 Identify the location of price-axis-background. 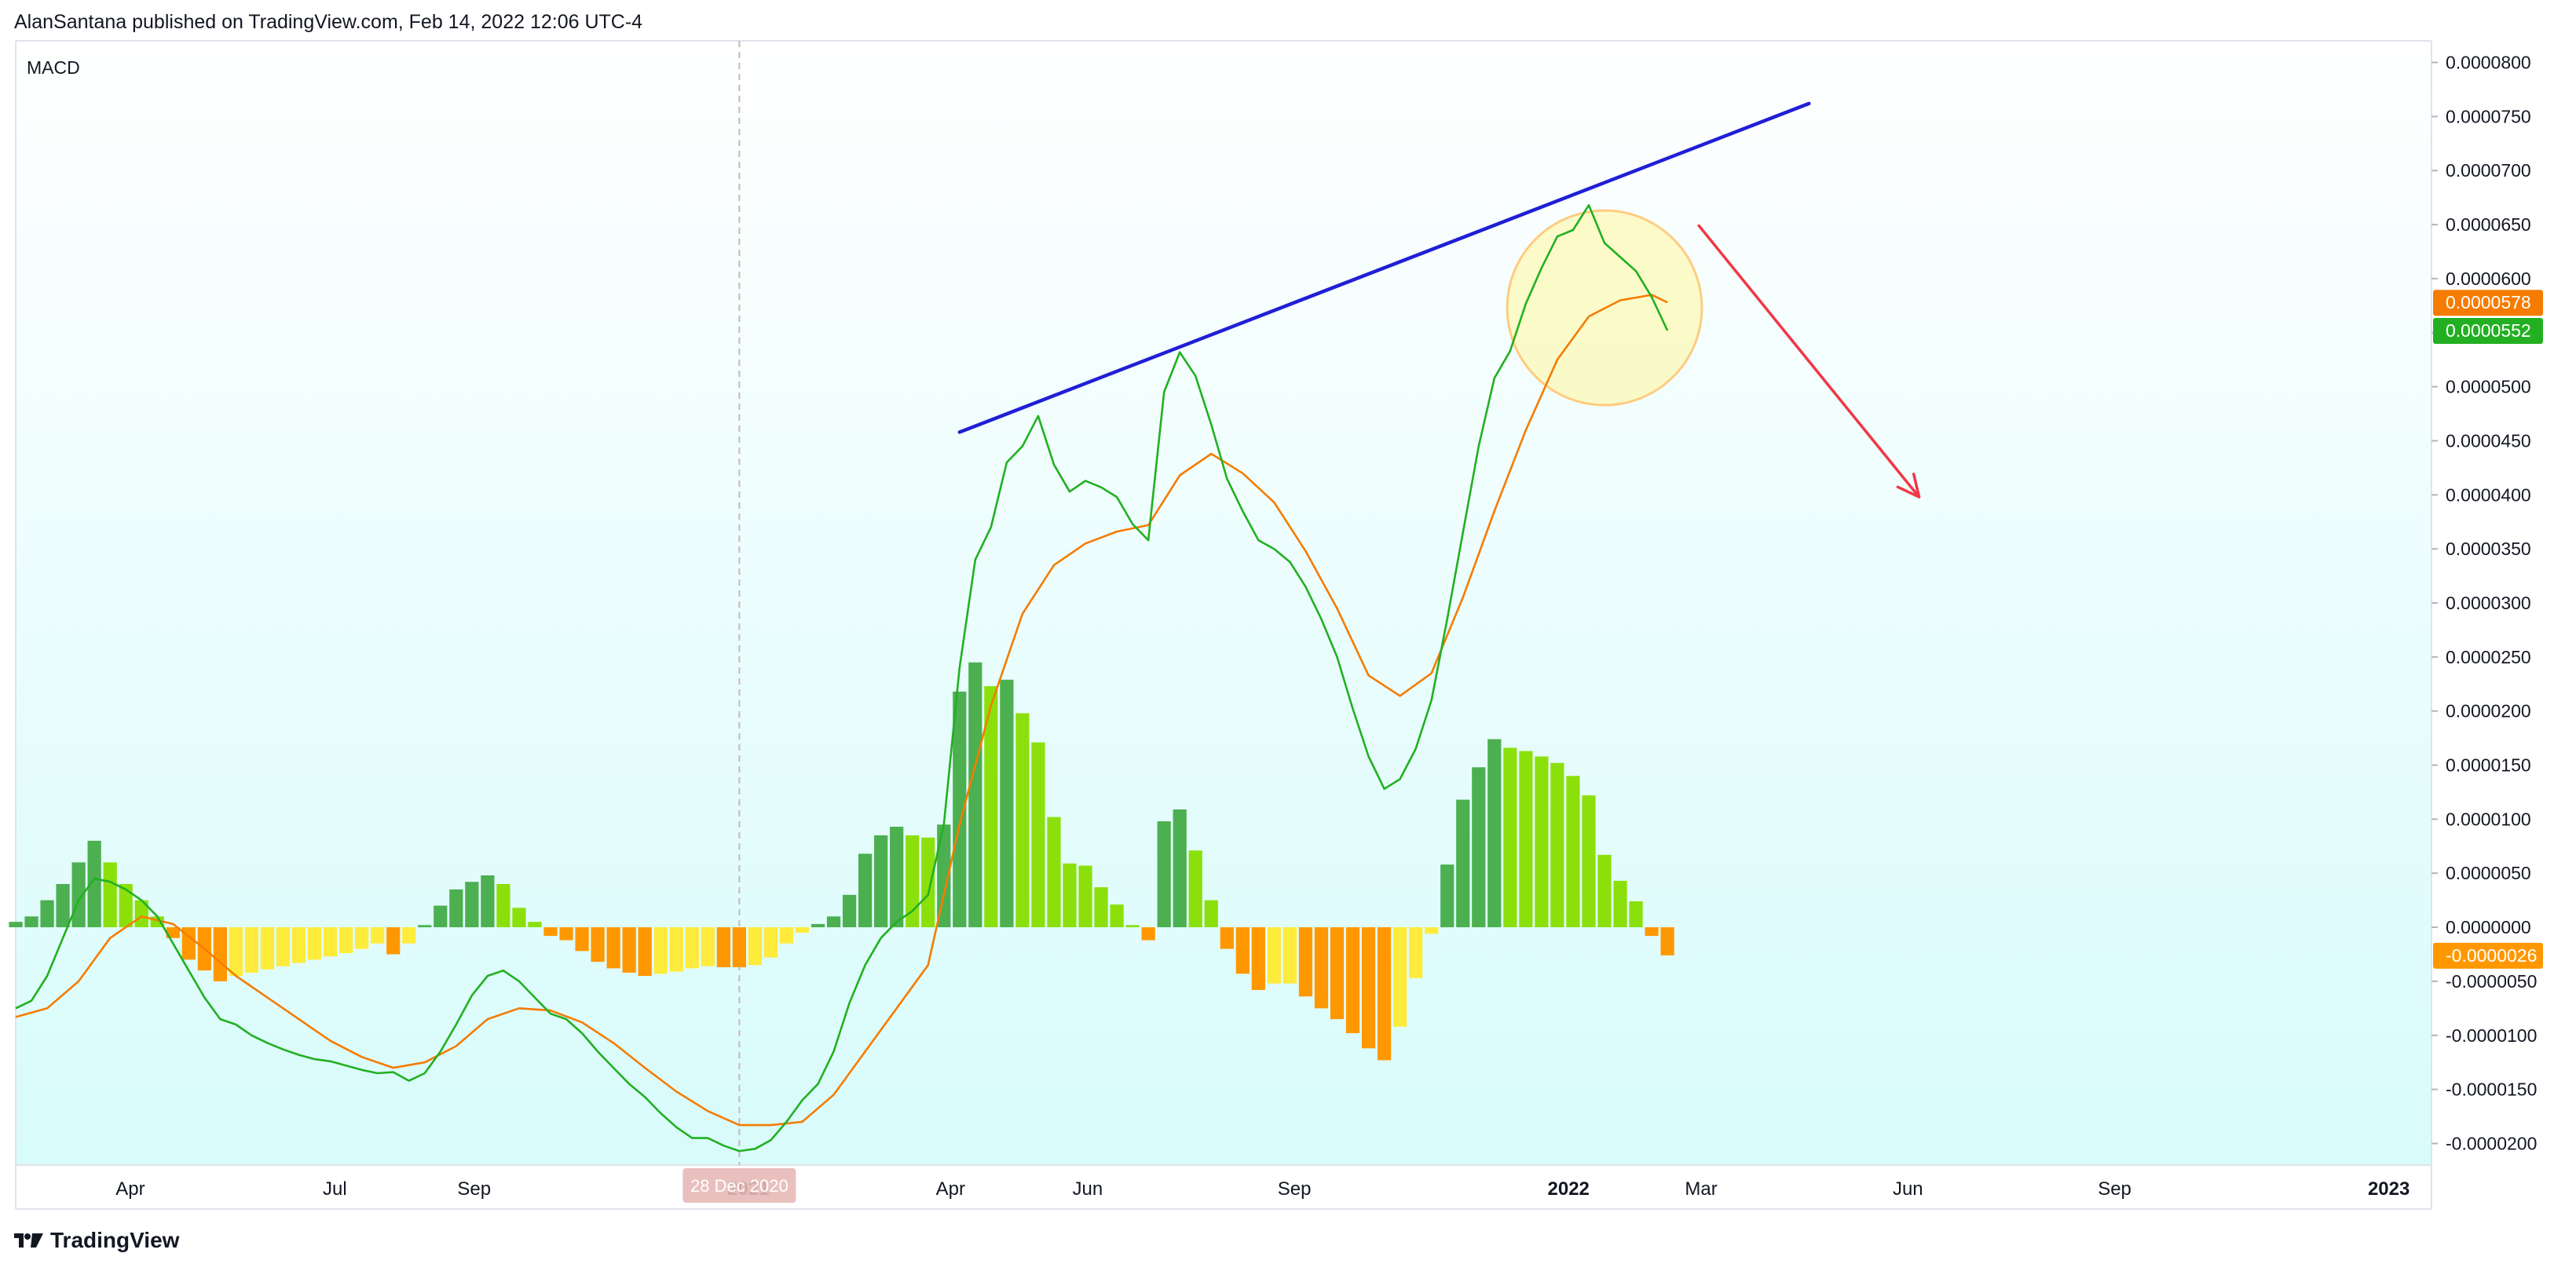
(2503, 603).